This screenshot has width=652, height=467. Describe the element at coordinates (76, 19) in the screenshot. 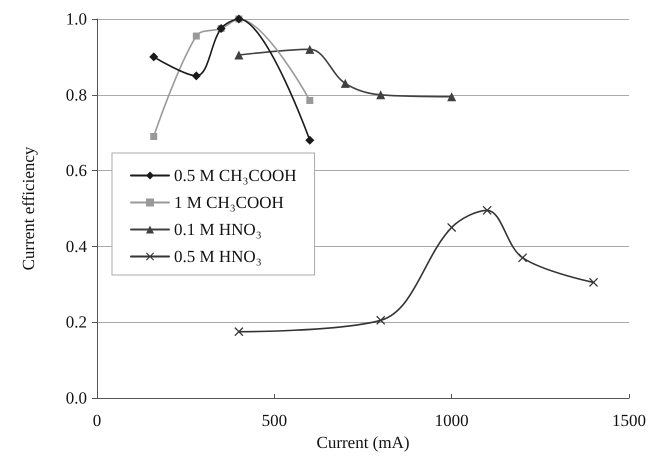

I see `y-tick-label: 1.0` at that location.